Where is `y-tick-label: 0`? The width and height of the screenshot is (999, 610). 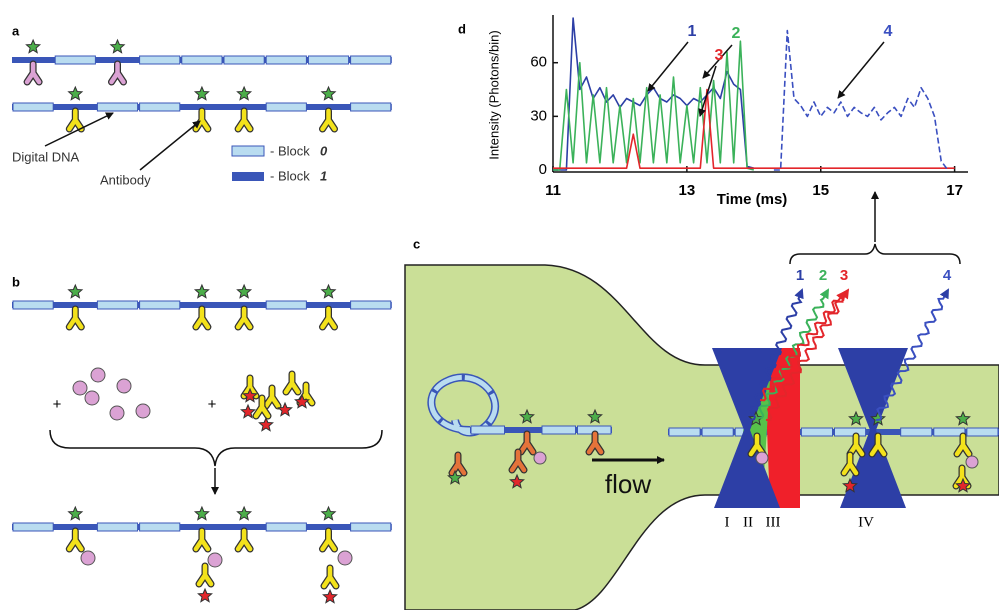 y-tick-label: 0 is located at coordinates (543, 169).